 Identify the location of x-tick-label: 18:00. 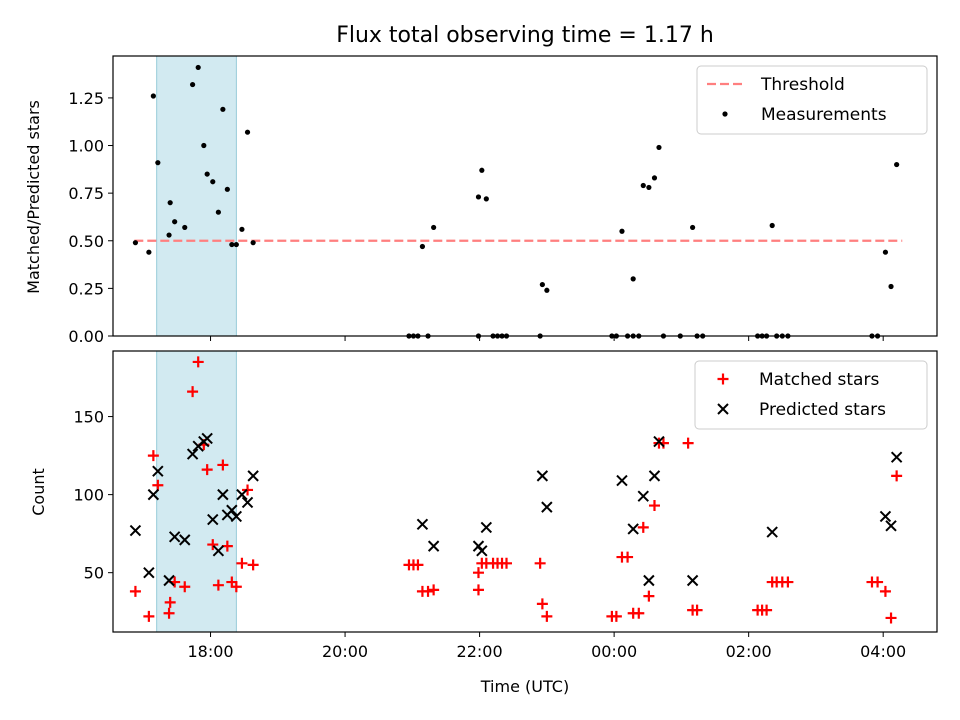
(210, 651).